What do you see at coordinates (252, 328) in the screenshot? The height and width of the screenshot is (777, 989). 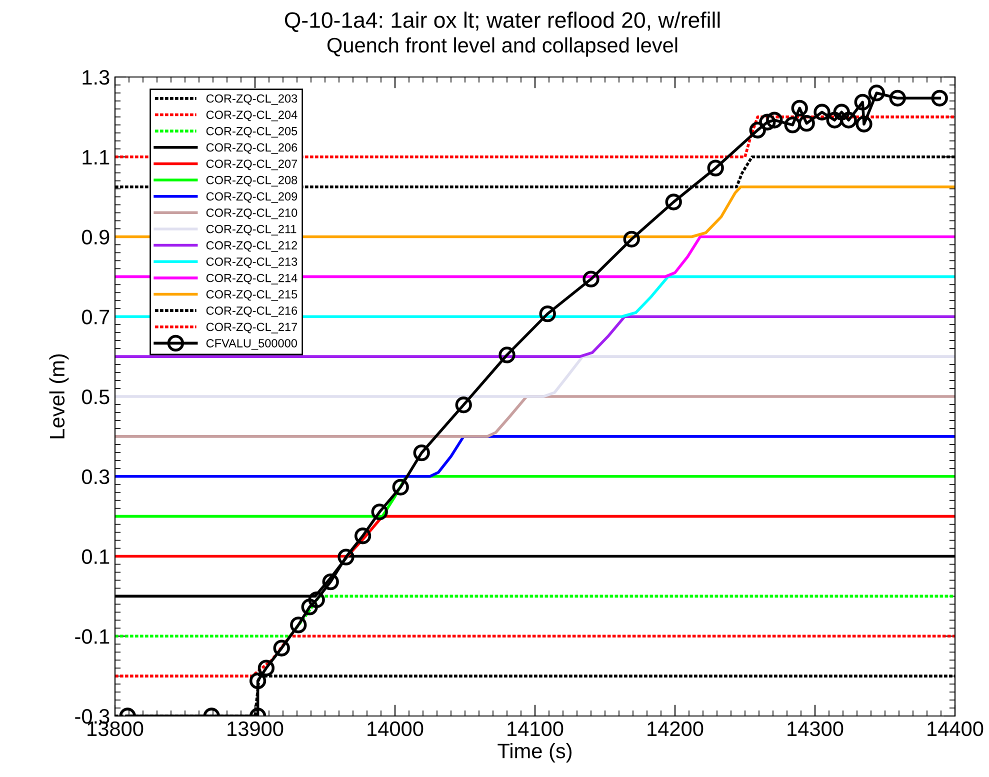 I see `legend-label: COR-ZQ-CL_217` at bounding box center [252, 328].